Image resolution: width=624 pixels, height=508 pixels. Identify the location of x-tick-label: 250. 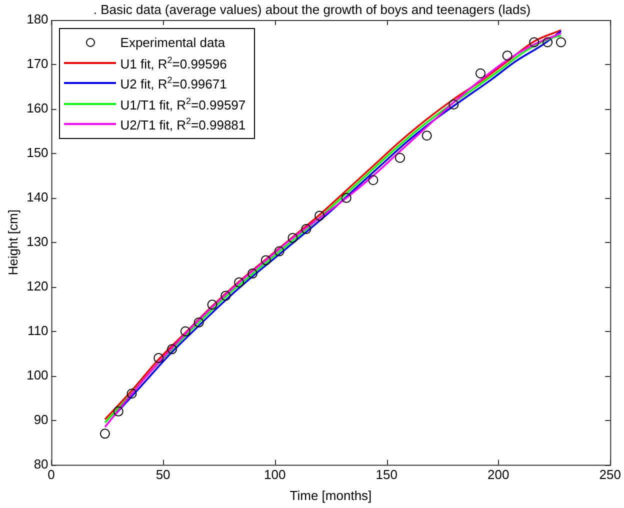
(610, 474).